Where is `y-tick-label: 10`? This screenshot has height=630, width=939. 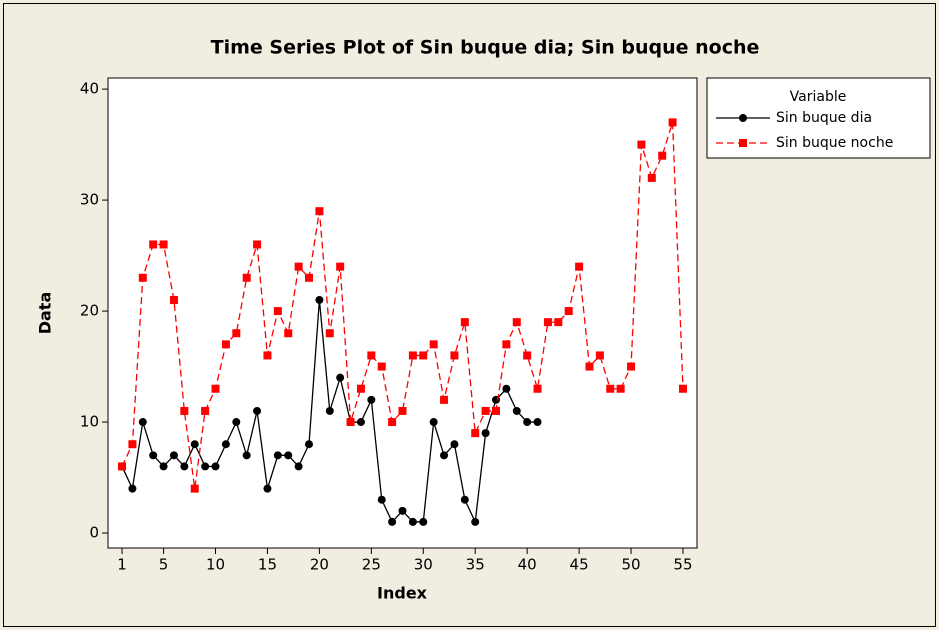 y-tick-label: 10 is located at coordinates (89, 422).